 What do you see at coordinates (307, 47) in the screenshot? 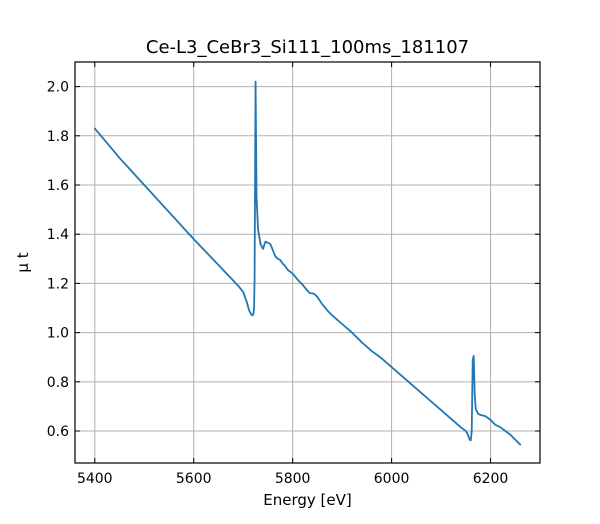
I see `chart-title: Ce-L3_CeBr3_Si111_100ms_181107` at bounding box center [307, 47].